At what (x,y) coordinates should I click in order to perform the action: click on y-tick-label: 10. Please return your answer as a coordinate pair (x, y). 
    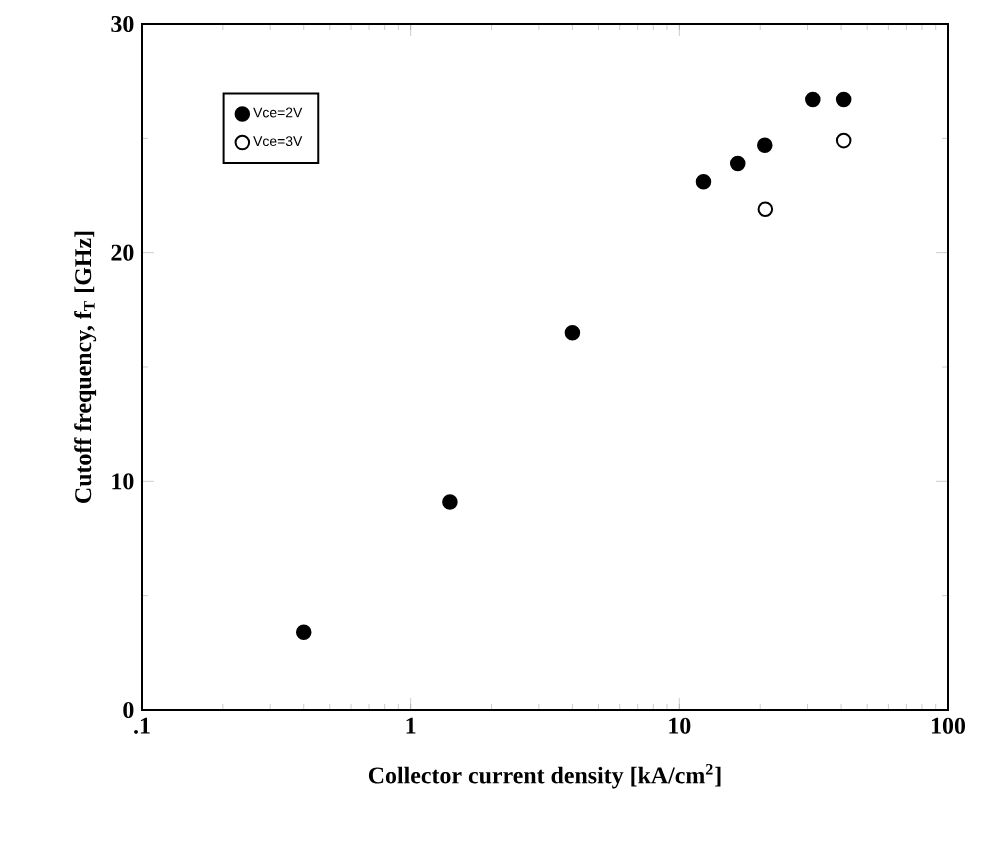
    Looking at the image, I should click on (123, 481).